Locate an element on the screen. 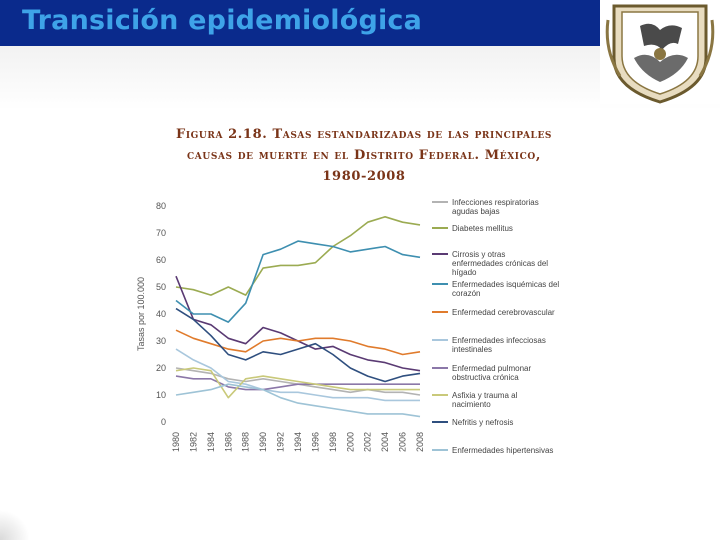 The image size is (720, 540). legend-label: Enfermedades isquémicas del corazón is located at coordinates (505, 289).